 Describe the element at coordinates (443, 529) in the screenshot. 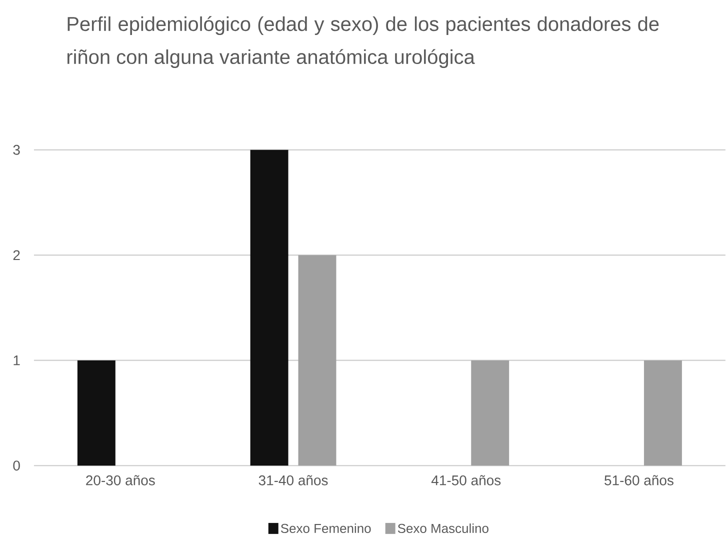

I see `legend-label: Sexo Masculino` at that location.